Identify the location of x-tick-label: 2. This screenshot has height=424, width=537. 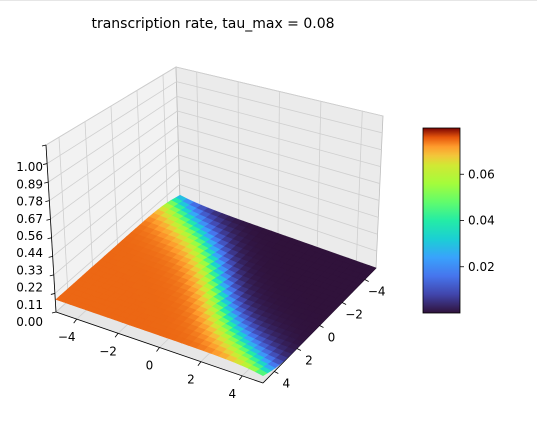
(191, 380).